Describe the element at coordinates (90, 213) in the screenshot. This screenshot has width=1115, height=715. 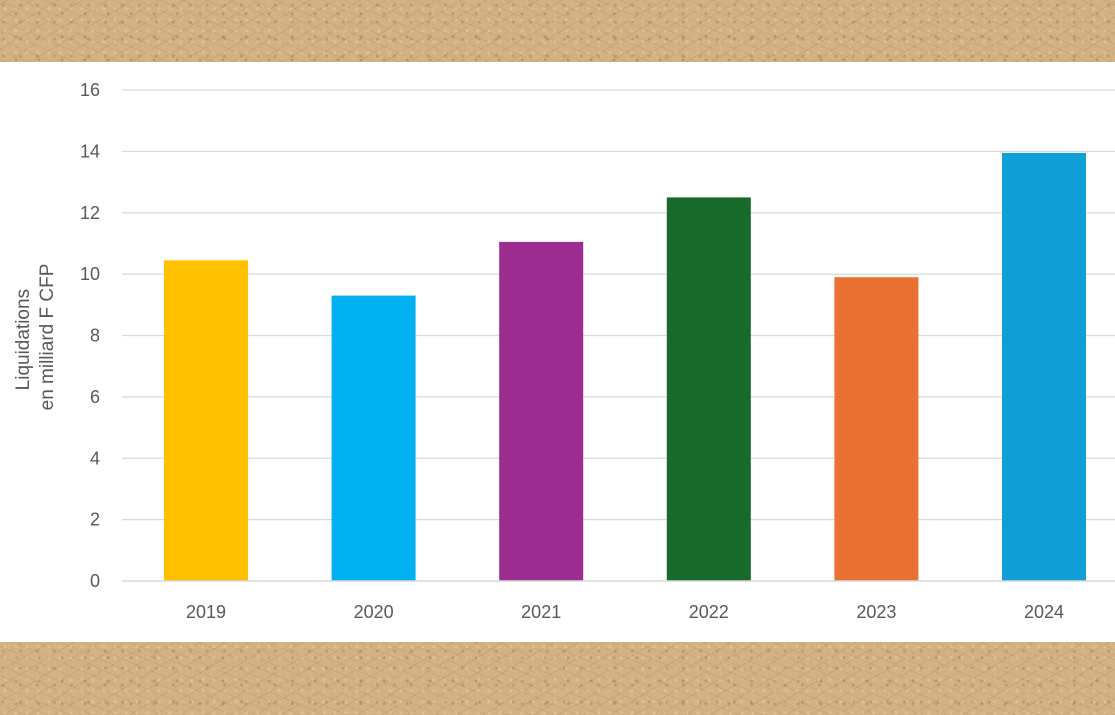
I see `y-tick-label: 12` at that location.